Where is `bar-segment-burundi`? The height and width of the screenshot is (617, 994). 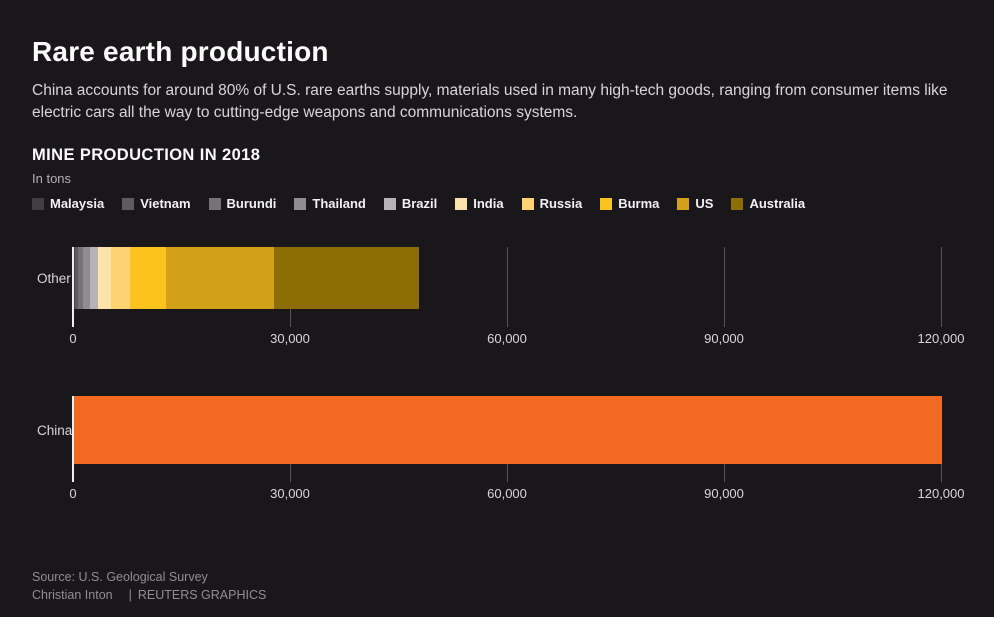 bar-segment-burundi is located at coordinates (80, 278).